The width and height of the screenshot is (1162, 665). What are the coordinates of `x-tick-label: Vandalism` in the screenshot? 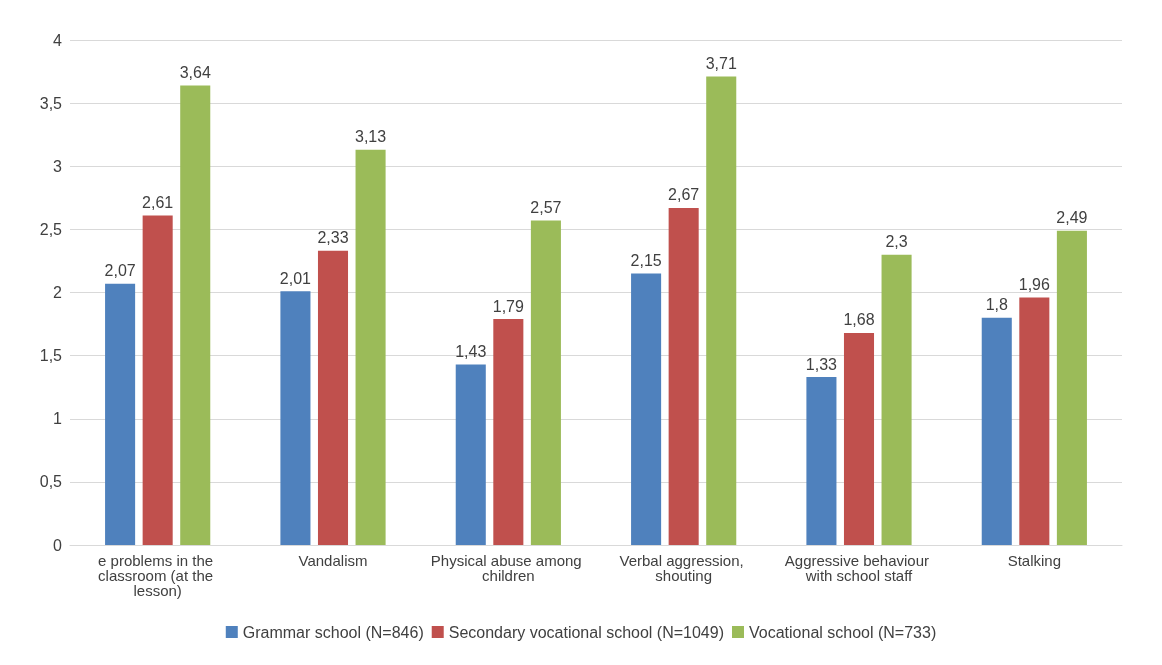 It's located at (333, 560).